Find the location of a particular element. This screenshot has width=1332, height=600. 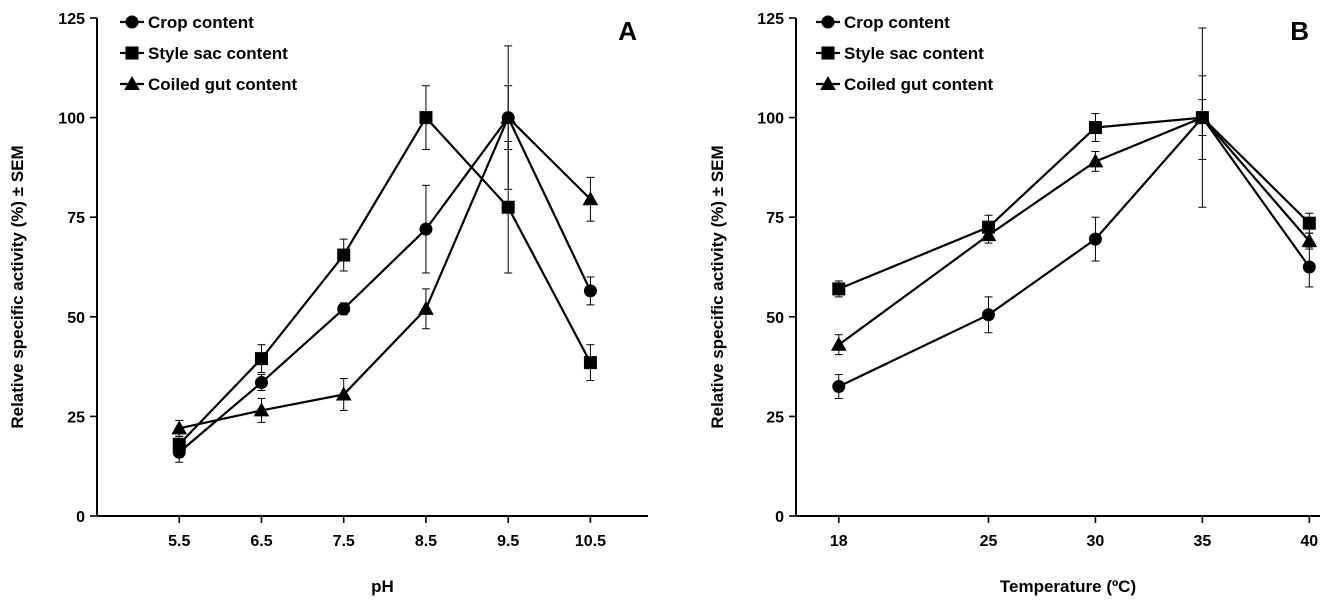

x-tick-label: 6.5 is located at coordinates (261, 541).